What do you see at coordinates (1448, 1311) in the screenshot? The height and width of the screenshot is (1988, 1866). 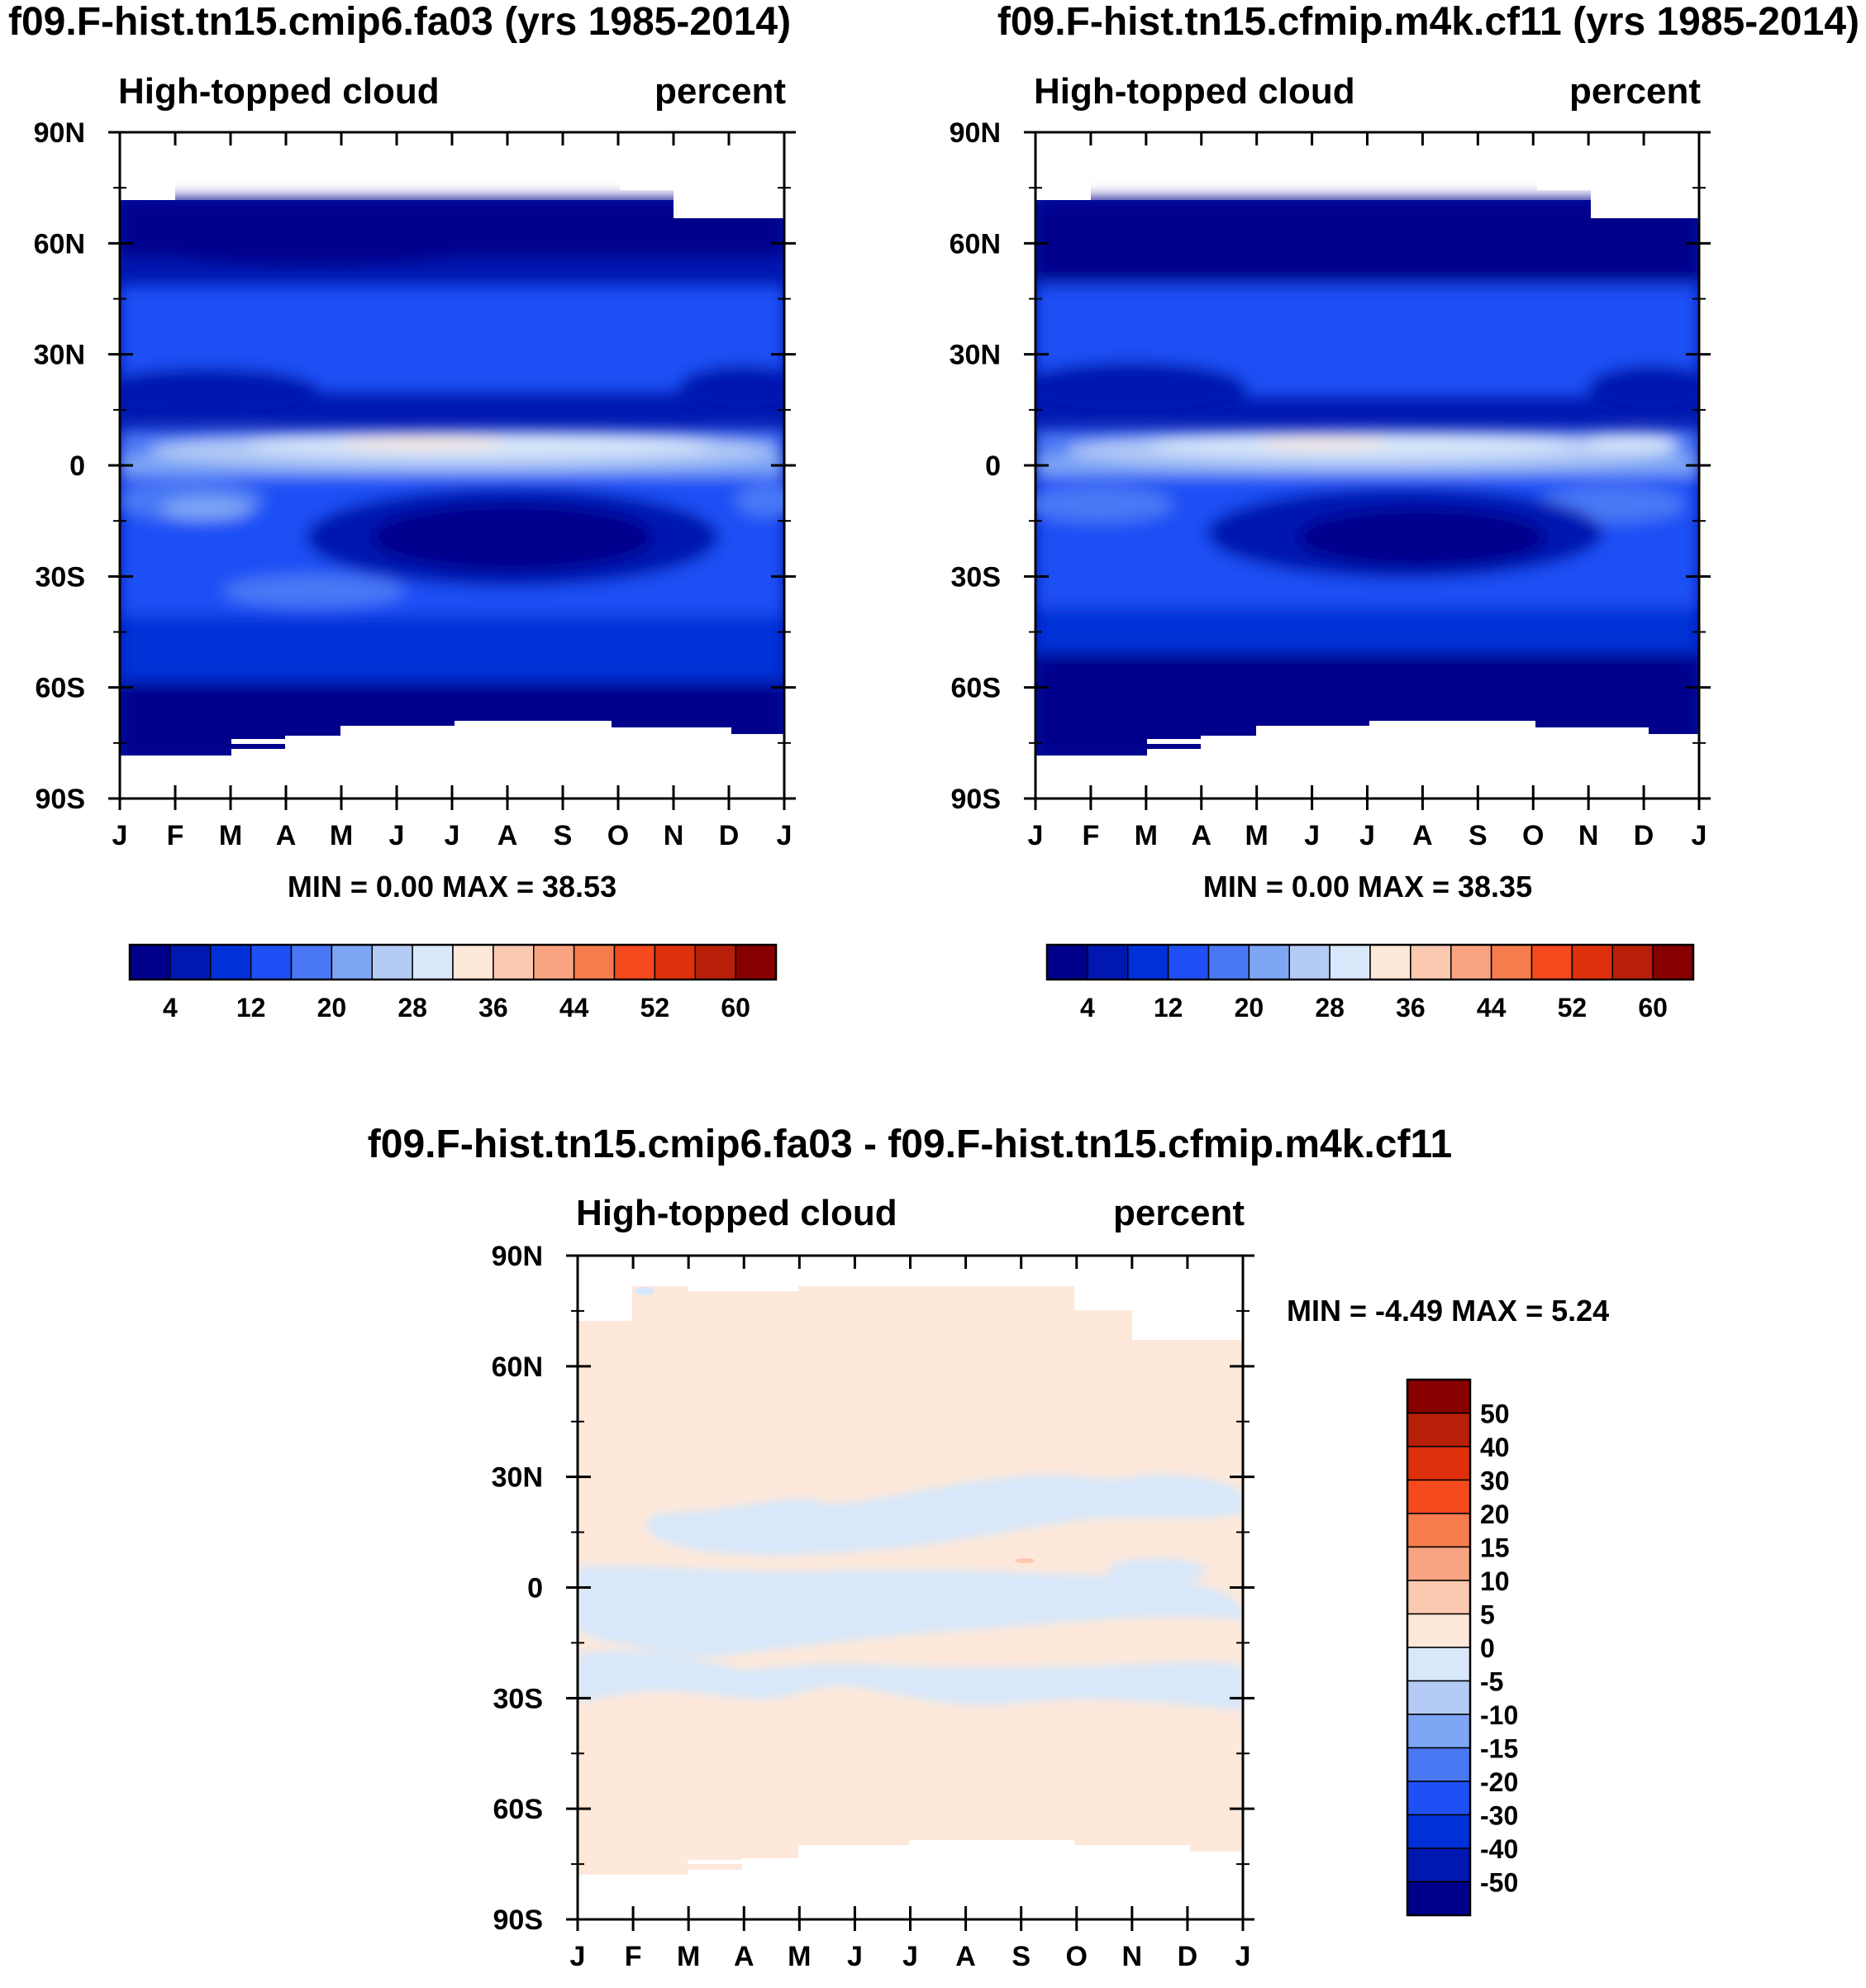 I see `panel-3-min-max: MIN = -4.49 MAX = 5.24` at bounding box center [1448, 1311].